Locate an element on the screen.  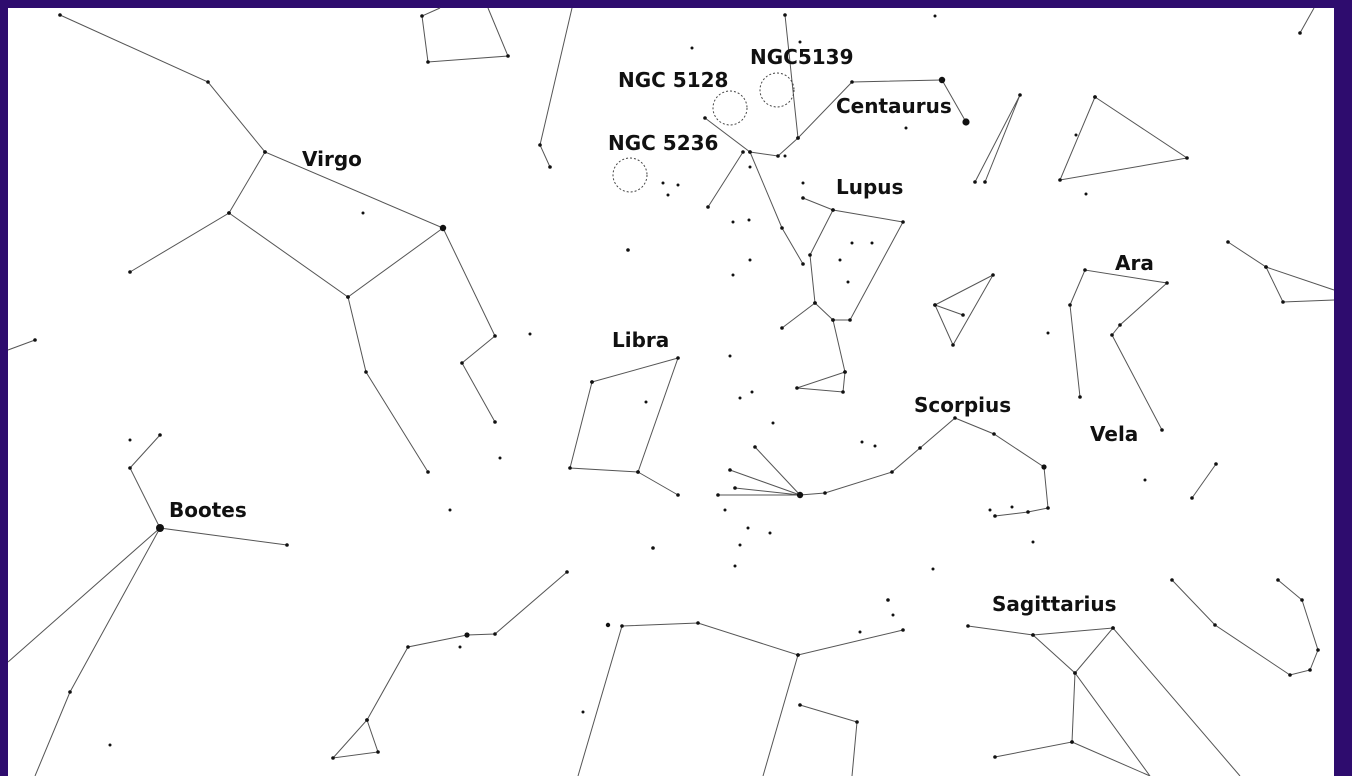
constellation-label: Scorpius is located at coordinates (962, 405).